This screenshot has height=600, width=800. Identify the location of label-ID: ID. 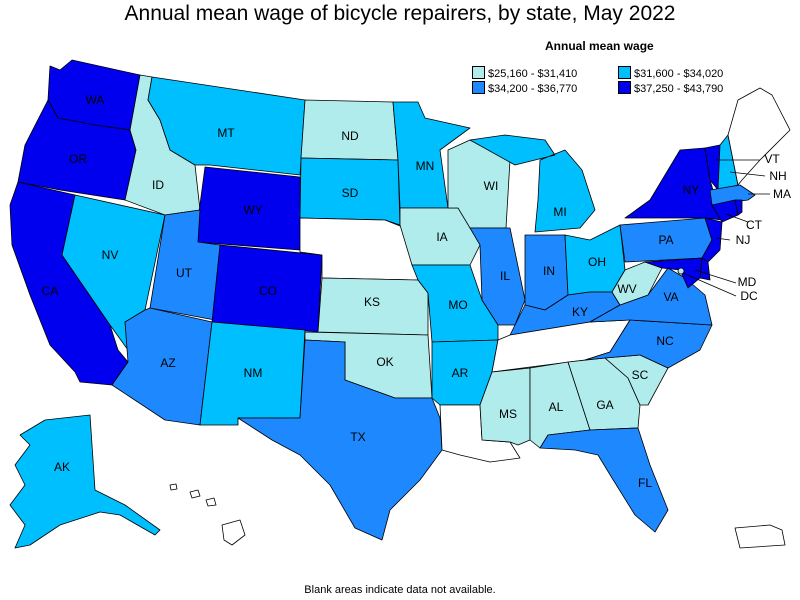
(158, 185).